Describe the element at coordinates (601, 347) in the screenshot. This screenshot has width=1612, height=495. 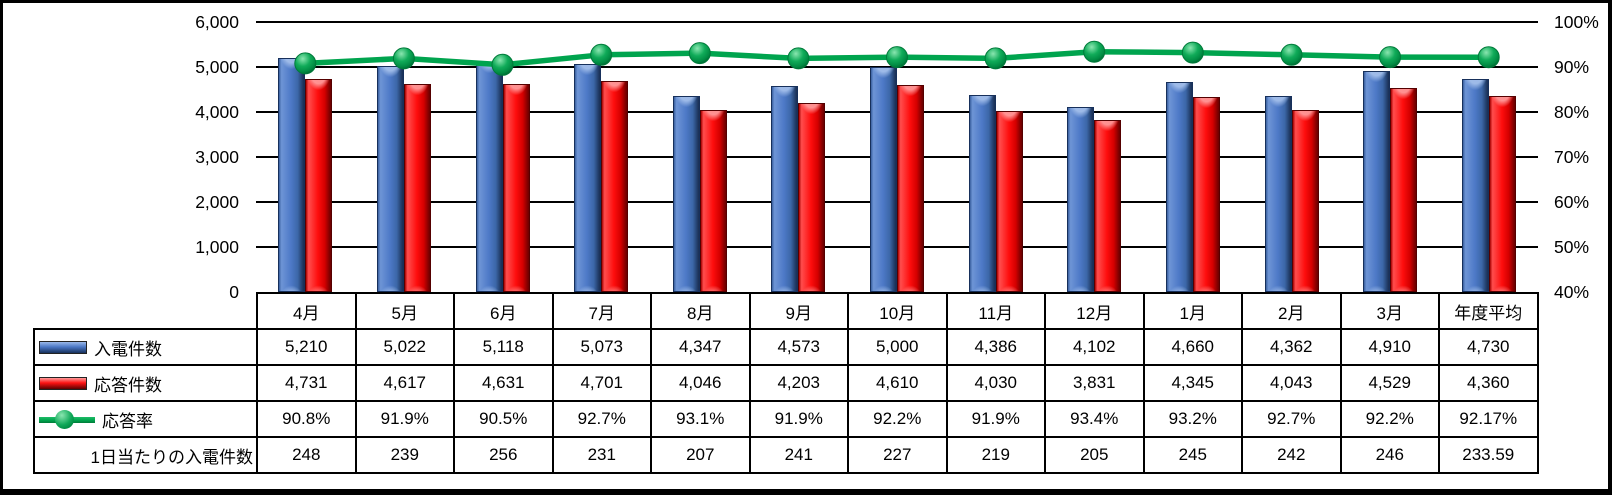
I see `cell-入電件数-7月: 5,073` at that location.